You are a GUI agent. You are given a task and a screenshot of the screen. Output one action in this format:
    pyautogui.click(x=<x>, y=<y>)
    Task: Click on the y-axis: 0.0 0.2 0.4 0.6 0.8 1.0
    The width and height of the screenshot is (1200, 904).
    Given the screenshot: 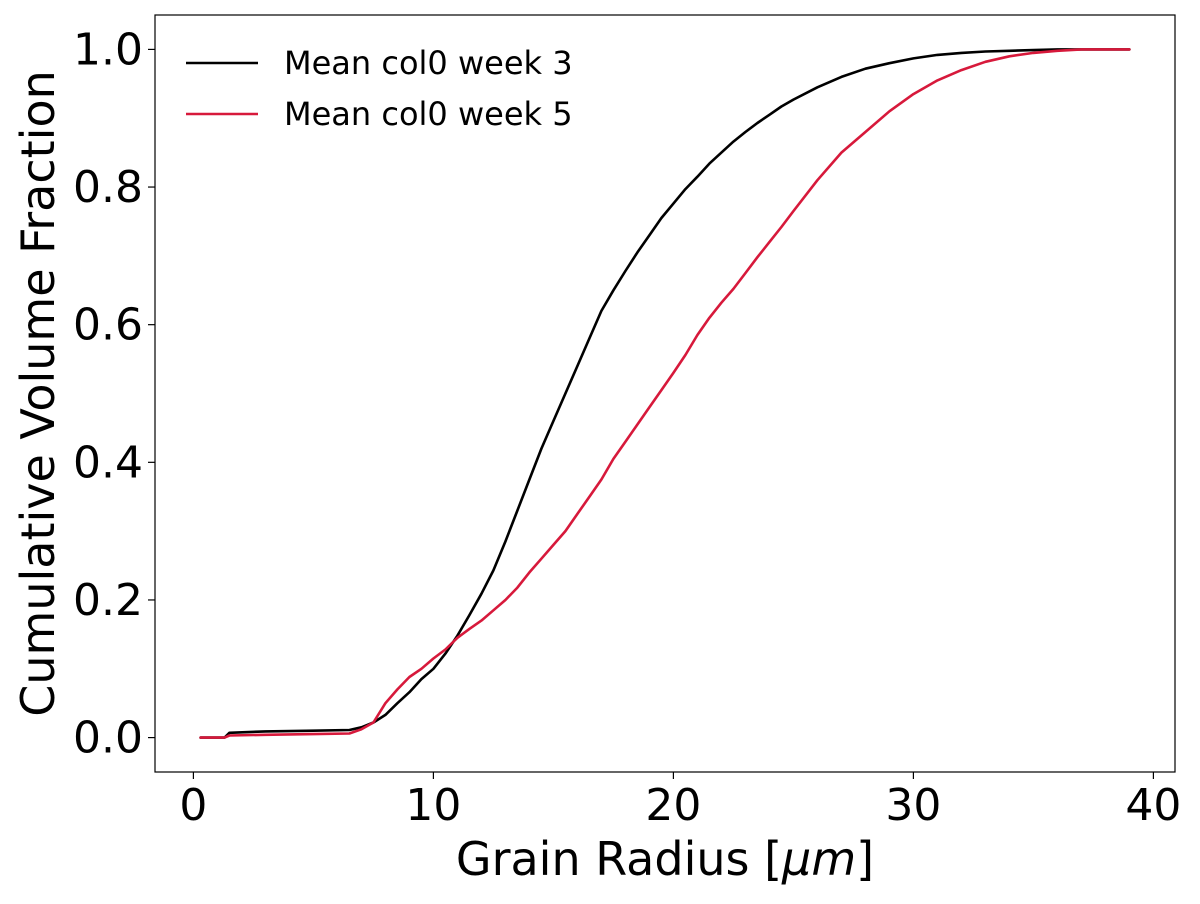 What is the action you would take?
    pyautogui.click(x=114, y=394)
    